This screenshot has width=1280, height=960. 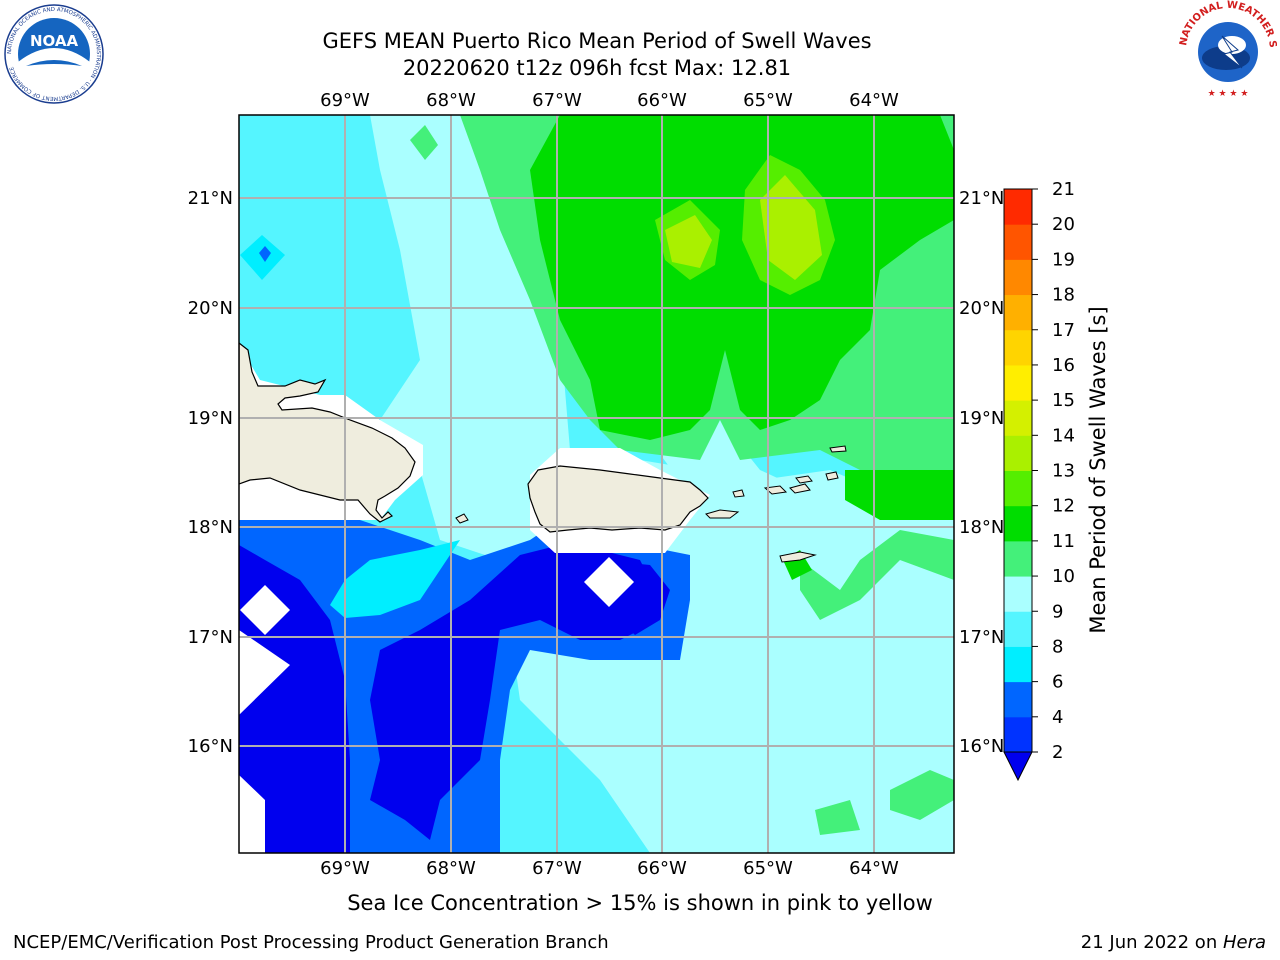 I want to click on lon-label-bottom: 64°W, so click(x=874, y=868).